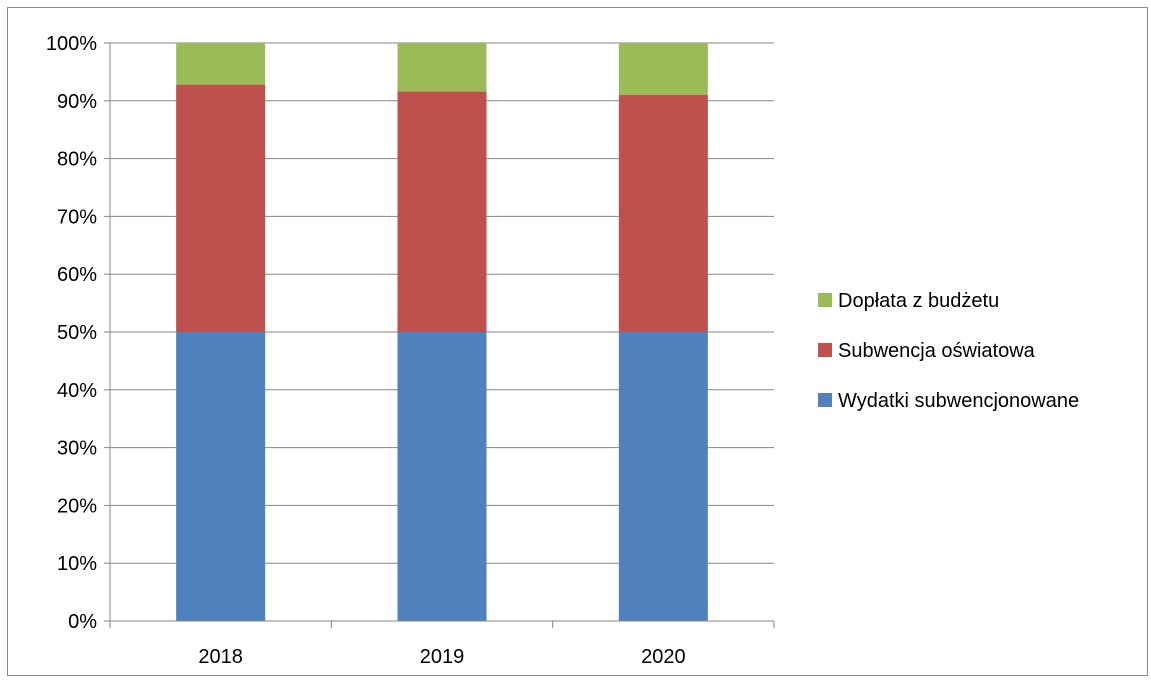 Image resolution: width=1151 pixels, height=685 pixels. Describe the element at coordinates (71, 44) in the screenshot. I see `y-tick-label: 100%` at that location.